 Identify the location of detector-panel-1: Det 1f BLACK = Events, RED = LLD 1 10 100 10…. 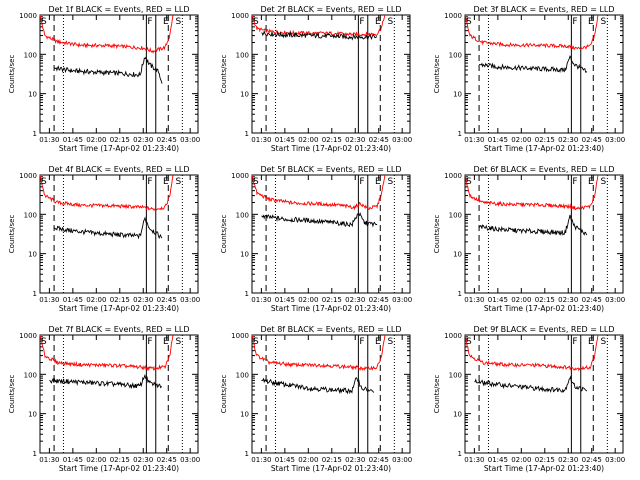
(104, 79).